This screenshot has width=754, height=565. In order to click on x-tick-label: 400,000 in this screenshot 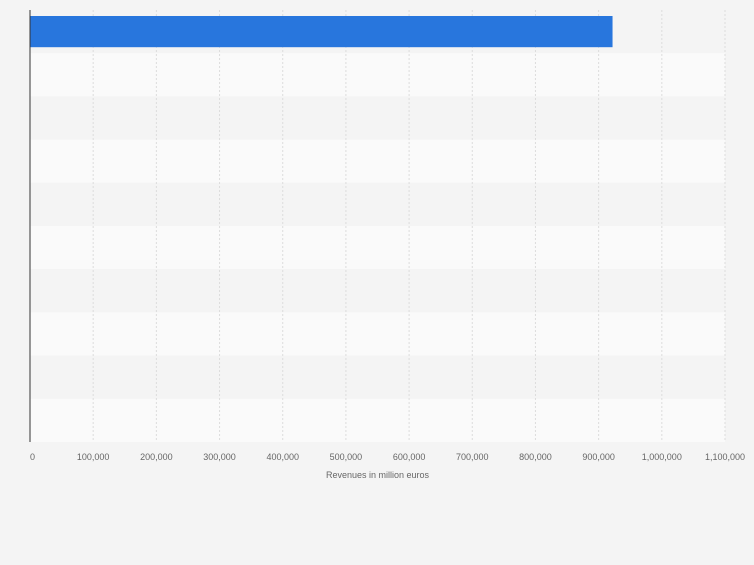, I will do `click(282, 457)`.